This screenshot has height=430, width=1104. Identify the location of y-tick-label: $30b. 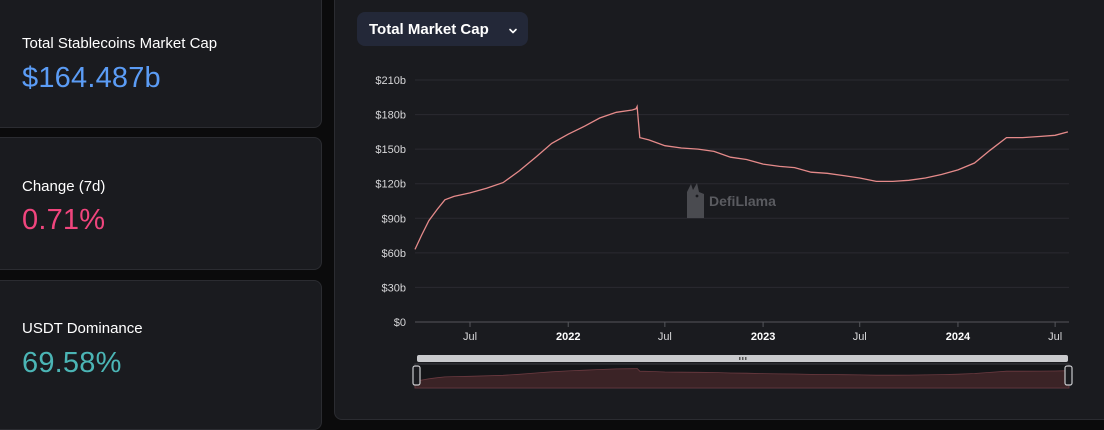
(394, 288).